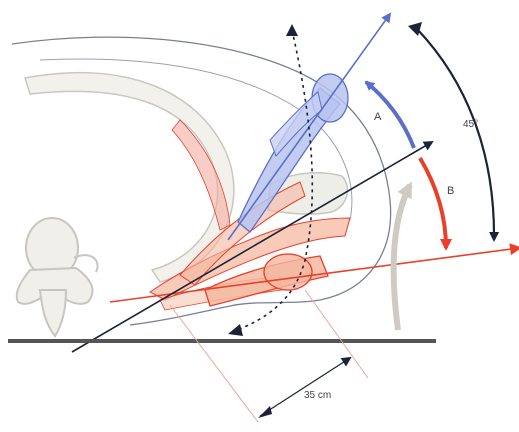 Image resolution: width=519 pixels, height=432 pixels. What do you see at coordinates (305, 386) in the screenshot?
I see `distance-dimension-line` at bounding box center [305, 386].